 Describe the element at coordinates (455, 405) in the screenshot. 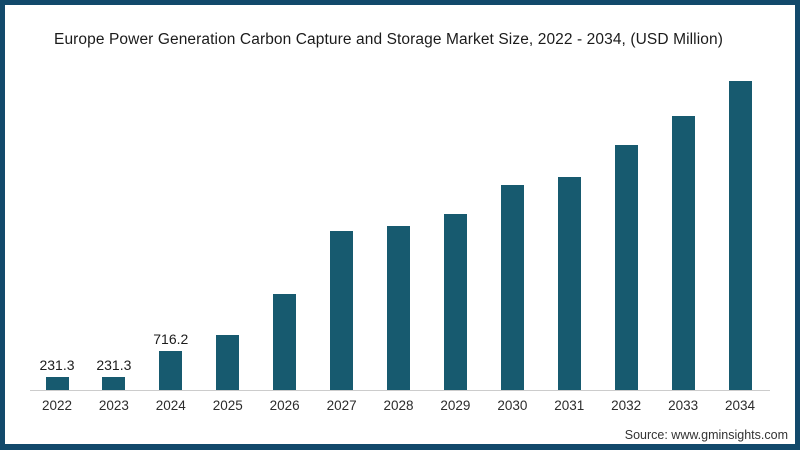

I see `x-tick-label-2029: 2029` at that location.